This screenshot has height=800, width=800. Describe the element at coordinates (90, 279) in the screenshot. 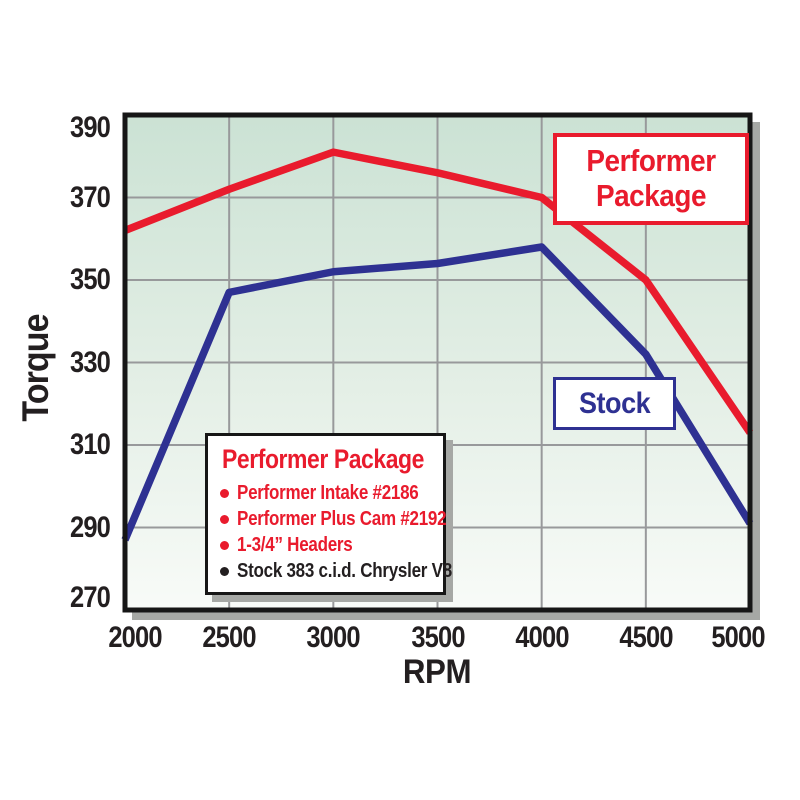

I see `y-tick-350: 350` at that location.